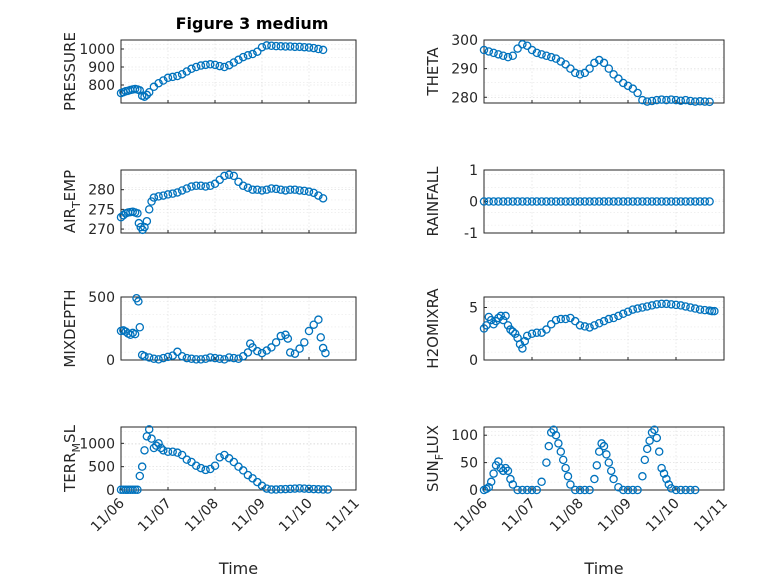  I want to click on y-tick-label: 1000, so click(97, 50).